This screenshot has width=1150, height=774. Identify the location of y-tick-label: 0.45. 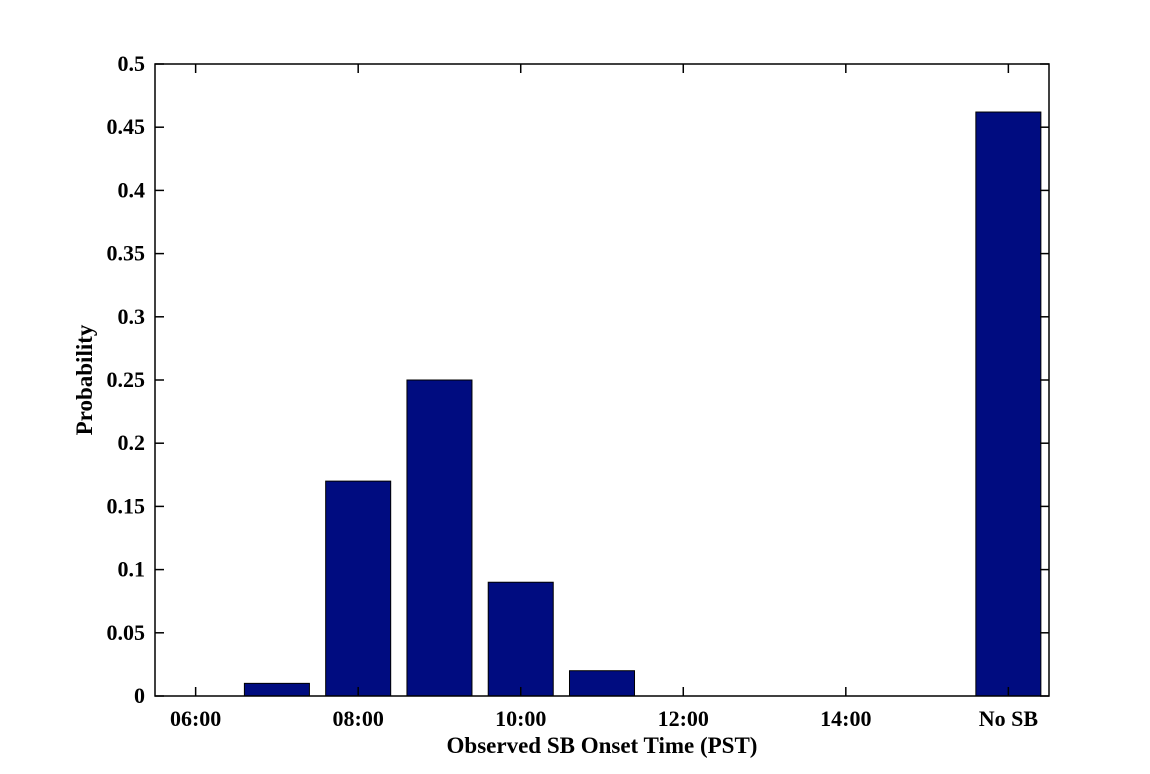
(126, 126).